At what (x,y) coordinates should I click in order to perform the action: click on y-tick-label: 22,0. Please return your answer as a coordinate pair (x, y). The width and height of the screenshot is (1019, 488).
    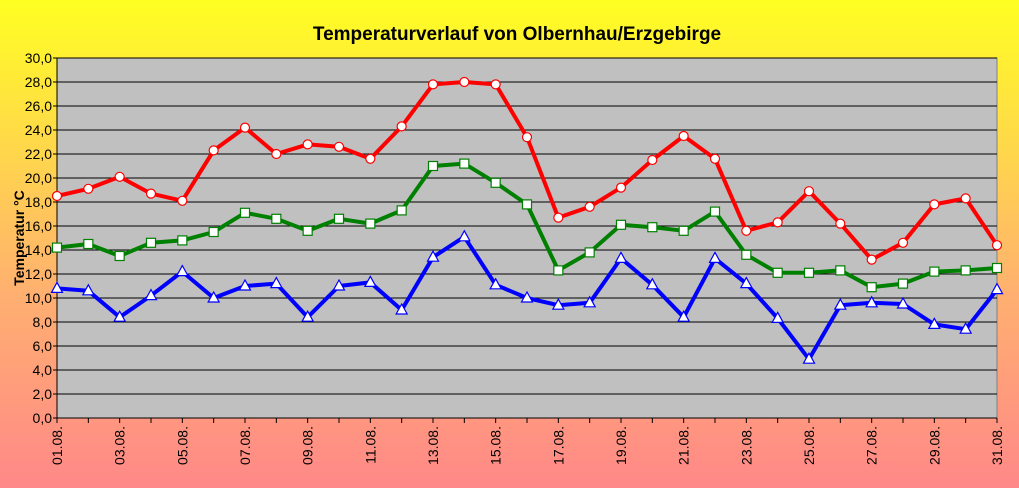
    Looking at the image, I should click on (38, 154).